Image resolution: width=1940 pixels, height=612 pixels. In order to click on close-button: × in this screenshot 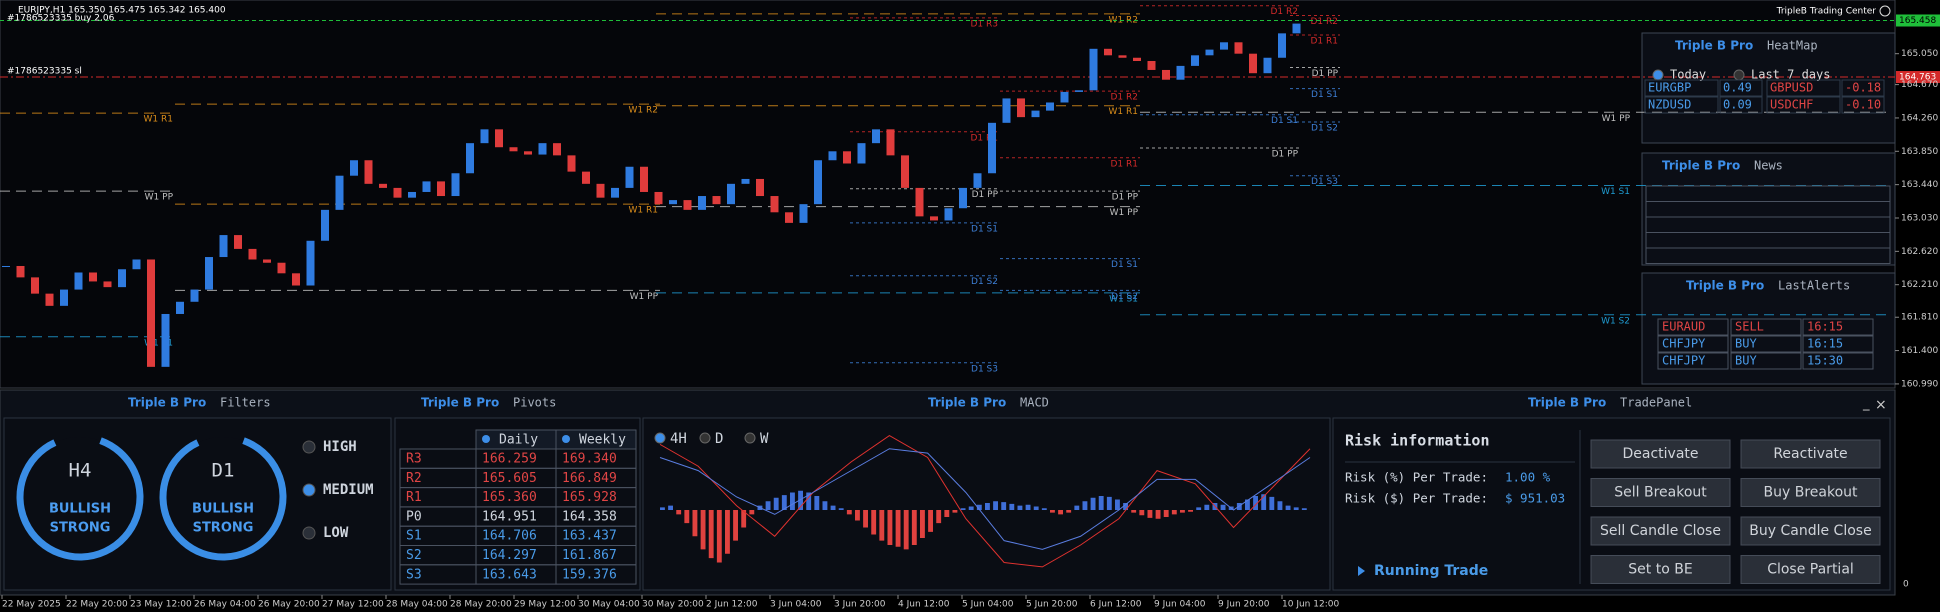, I will do `click(1881, 405)`.